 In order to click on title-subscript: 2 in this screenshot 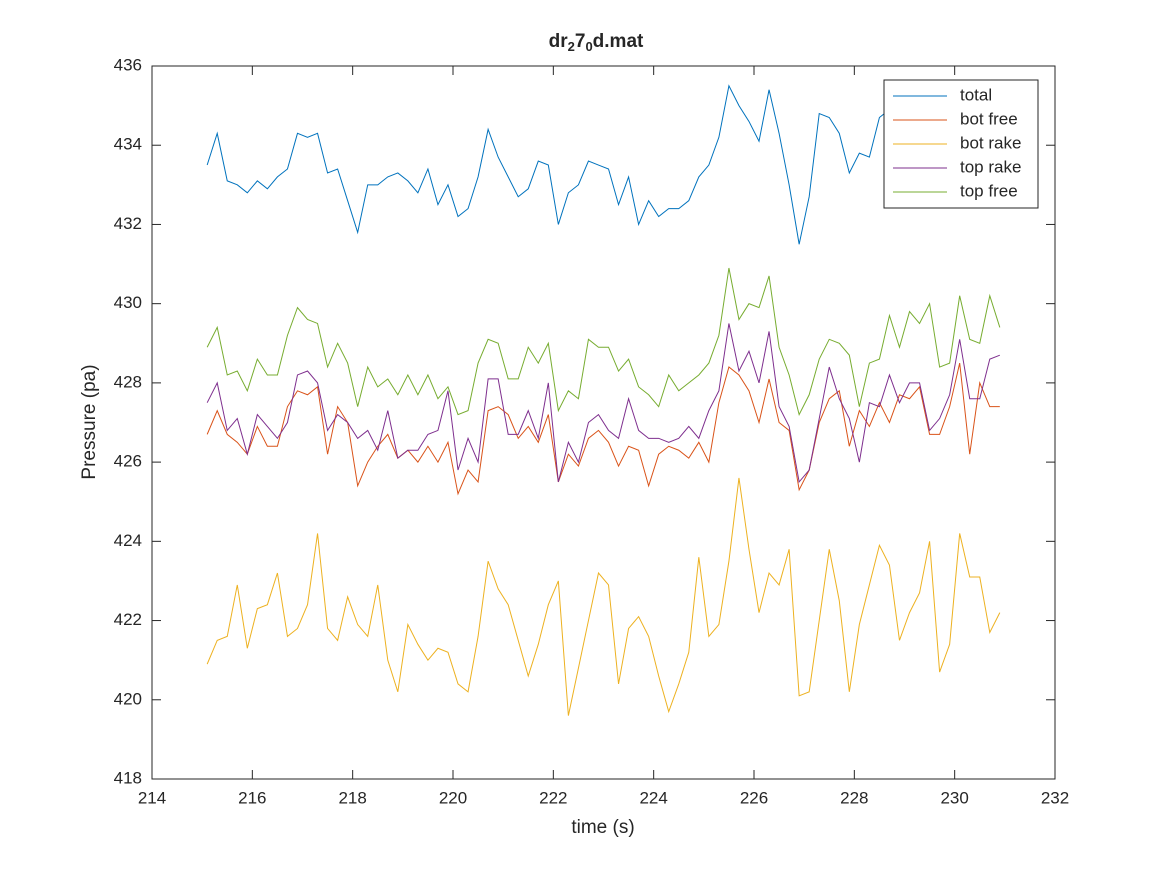, I will do `click(571, 46)`.